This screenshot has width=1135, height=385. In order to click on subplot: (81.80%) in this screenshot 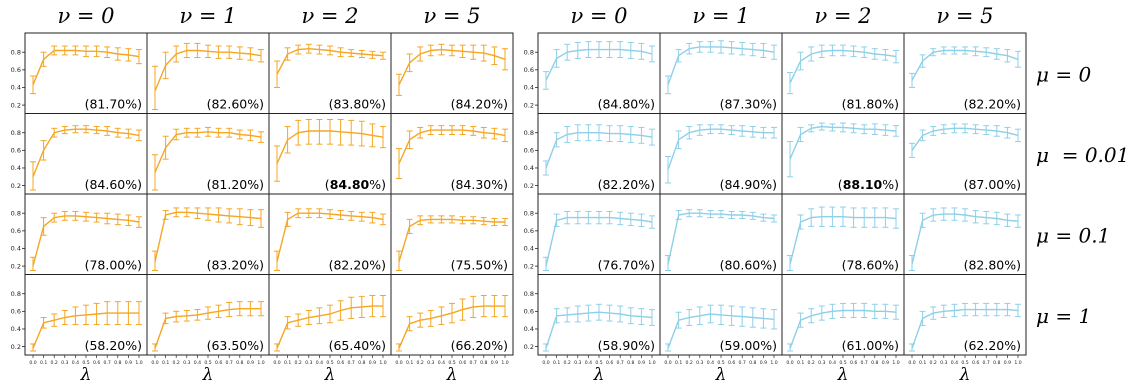, I will do `click(843, 73)`.